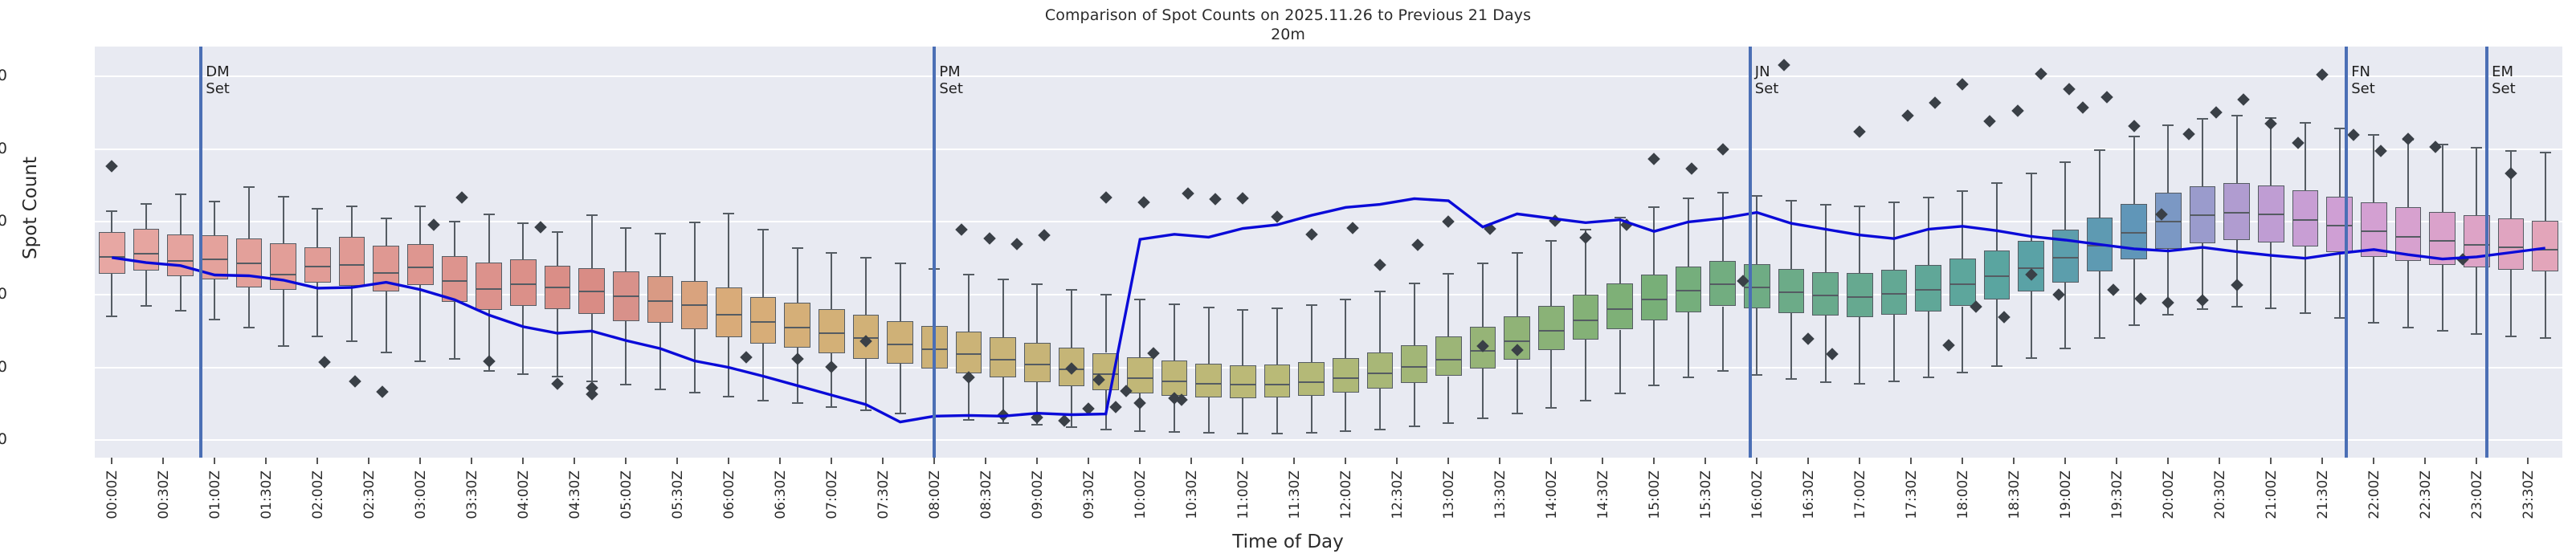 Image resolution: width=2576 pixels, height=558 pixels. Describe the element at coordinates (472, 494) in the screenshot. I see `x-tick-label: 03:30Z` at that location.